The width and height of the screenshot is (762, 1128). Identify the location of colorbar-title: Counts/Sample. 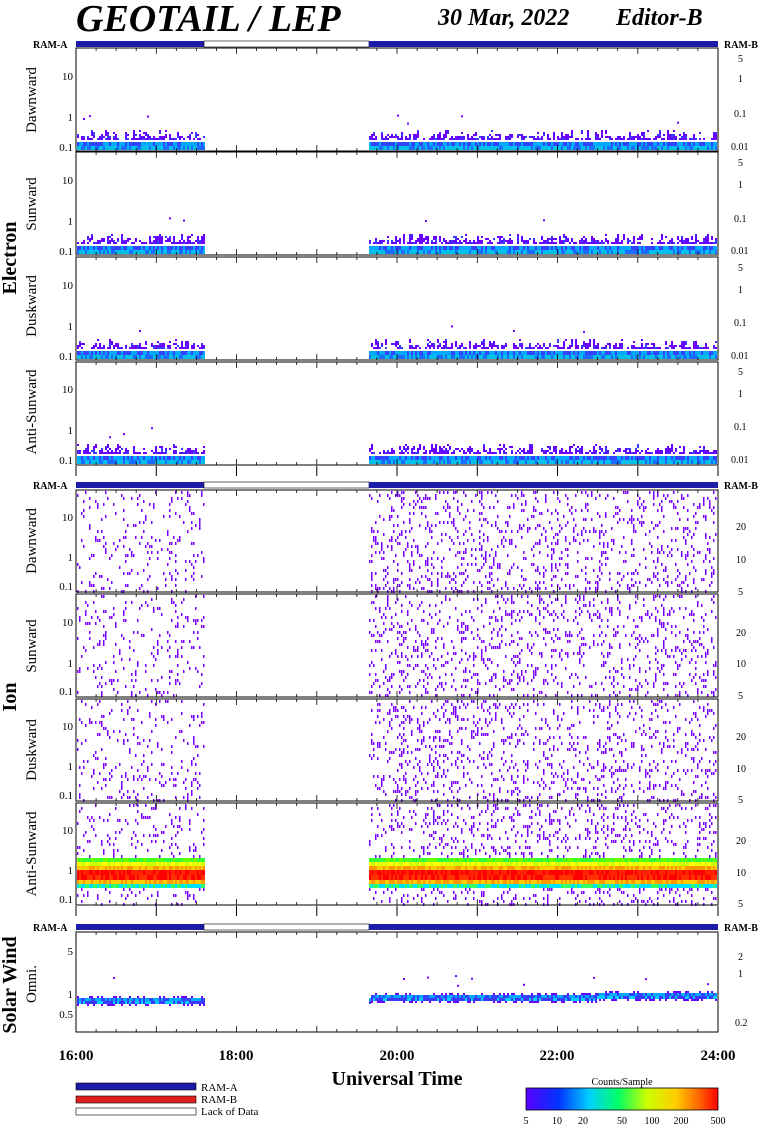
(622, 1082).